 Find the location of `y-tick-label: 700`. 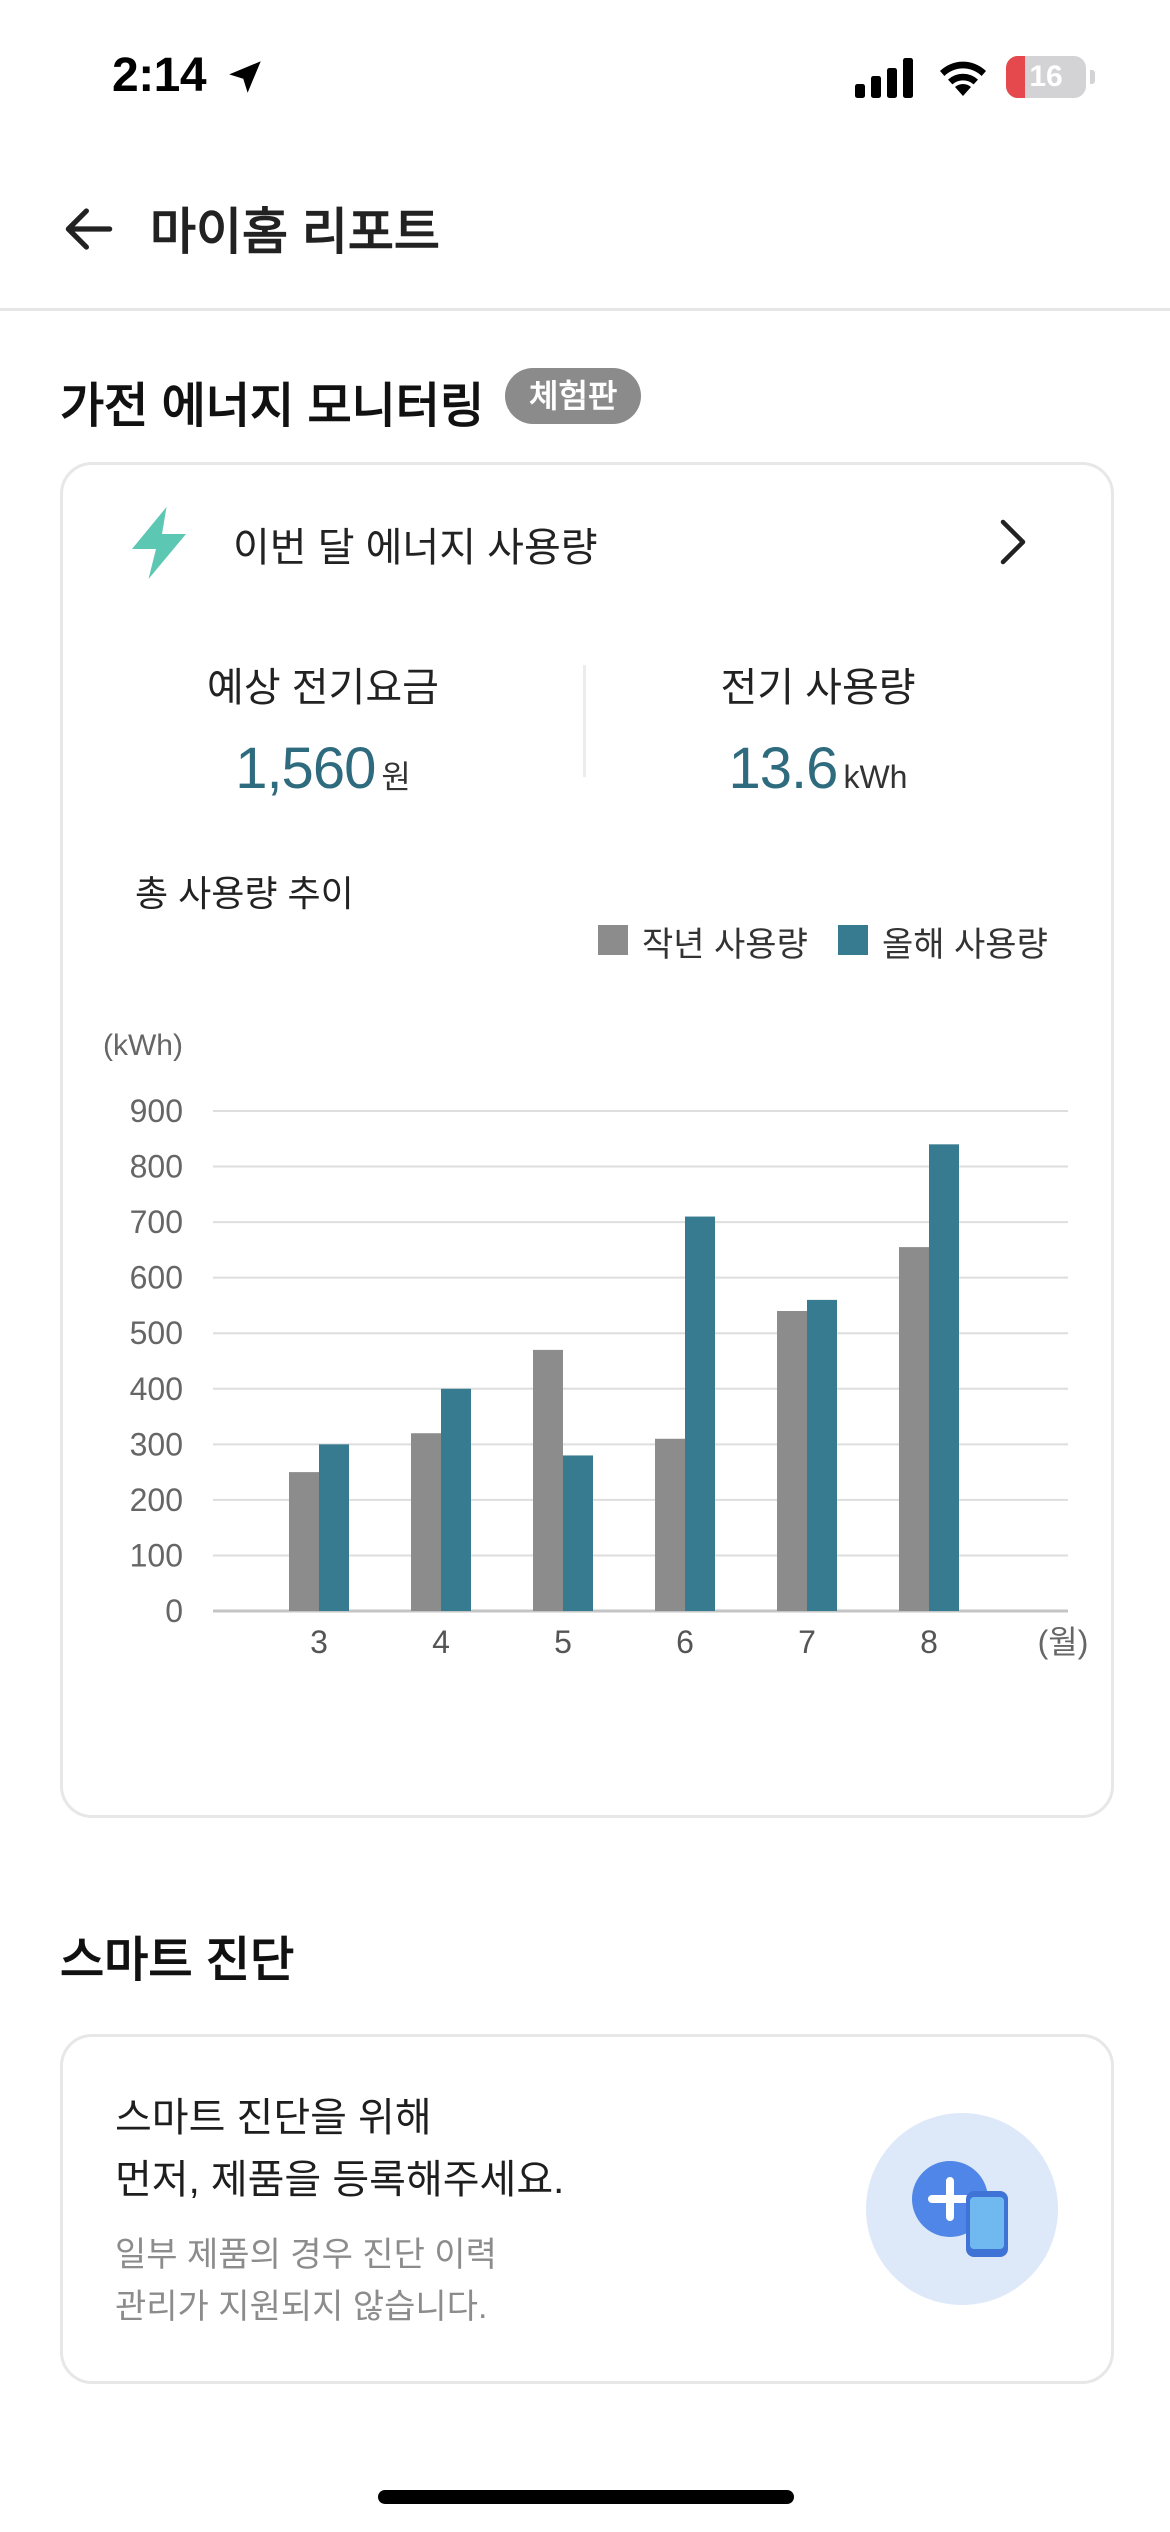

y-tick-label: 700 is located at coordinates (156, 1222).